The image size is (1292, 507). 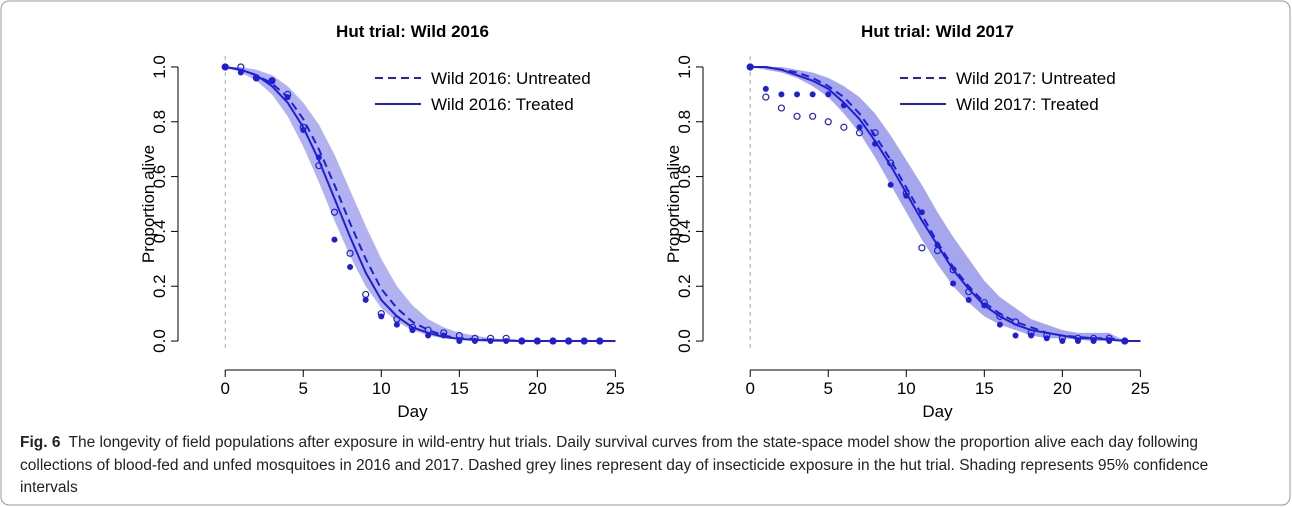 What do you see at coordinates (1036, 78) in the screenshot?
I see `legend-label: Wild 2017: Untreated` at bounding box center [1036, 78].